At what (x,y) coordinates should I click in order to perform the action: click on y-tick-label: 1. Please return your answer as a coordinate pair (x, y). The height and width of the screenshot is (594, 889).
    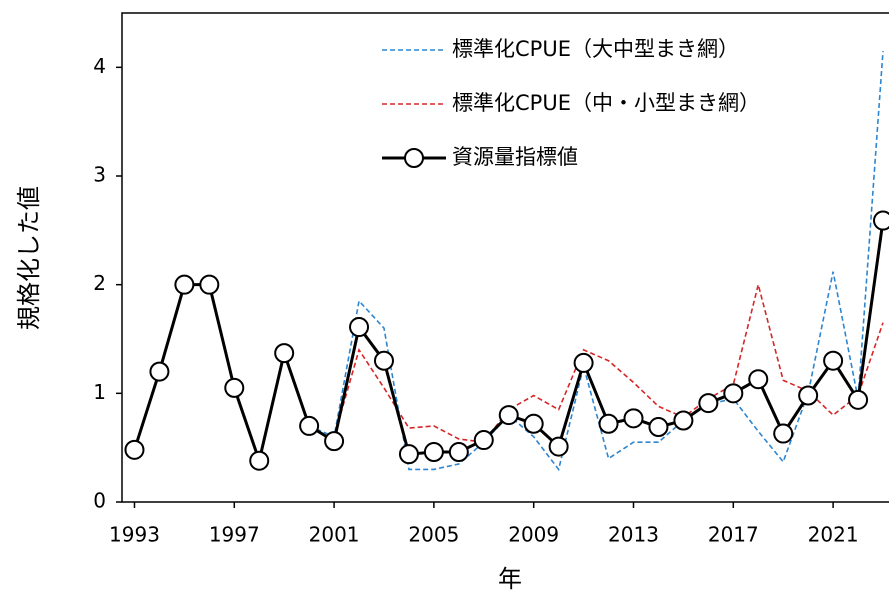
    Looking at the image, I should click on (99, 392).